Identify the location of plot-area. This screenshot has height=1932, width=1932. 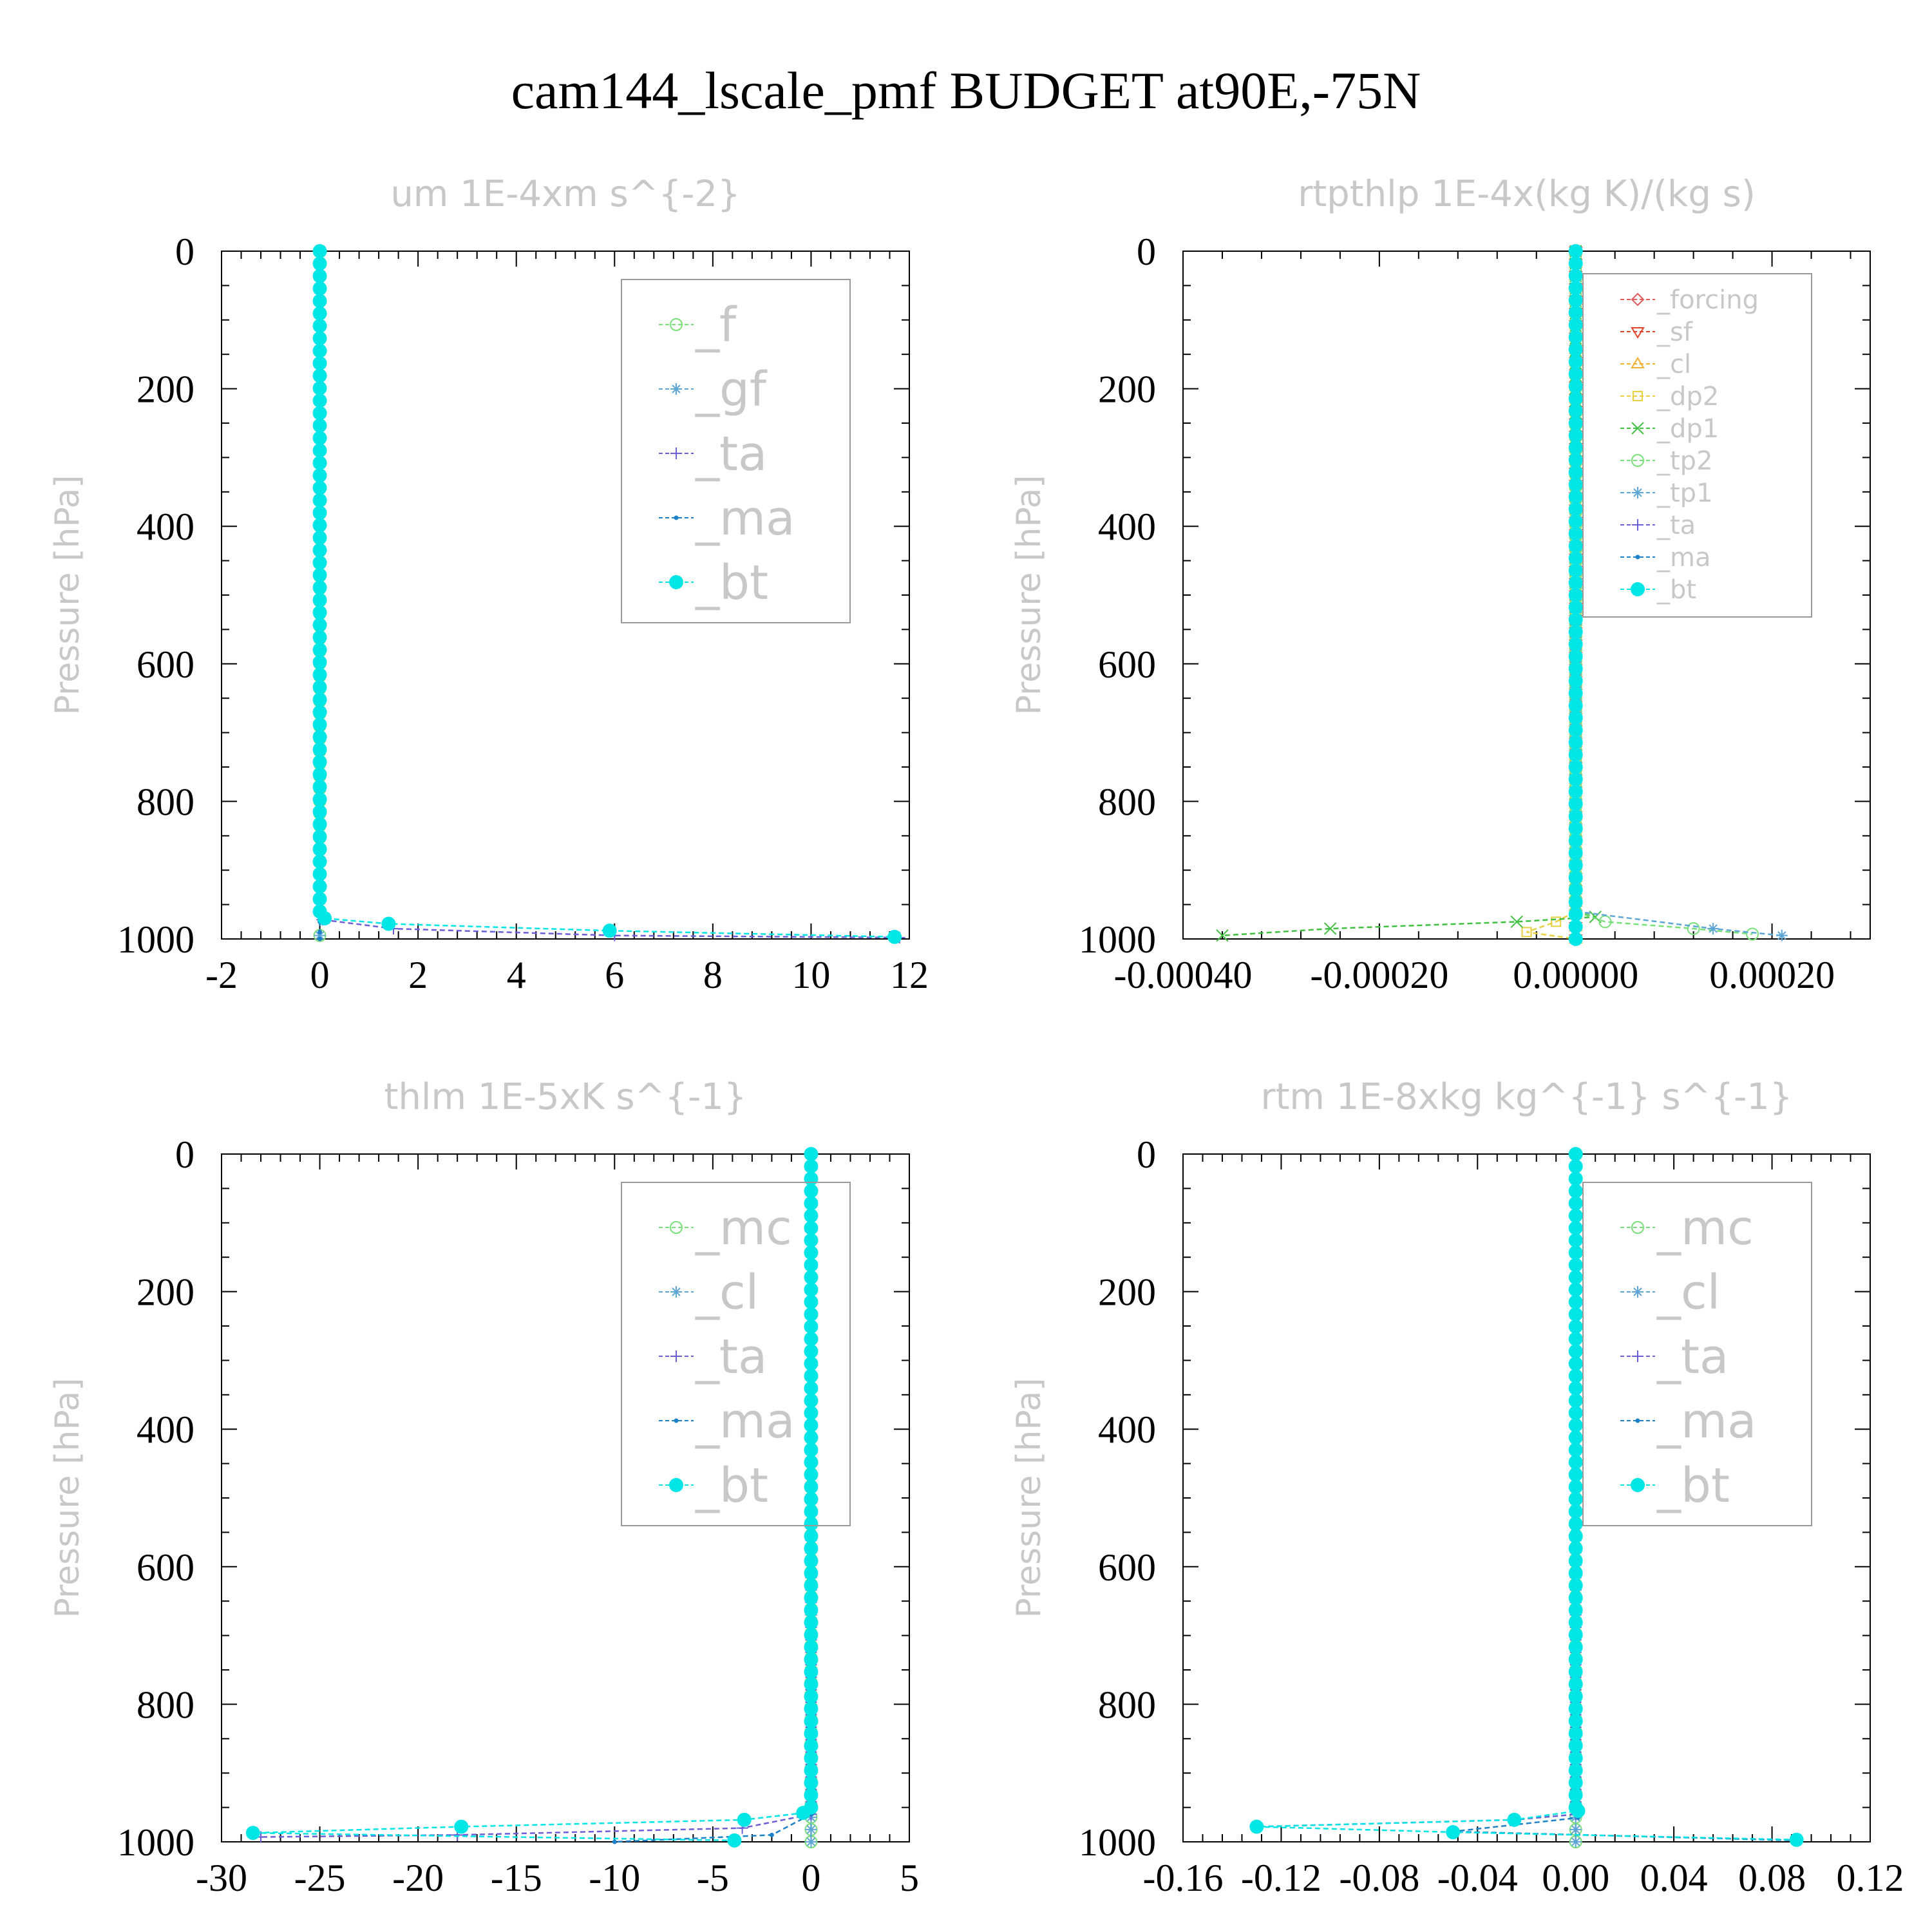
(1527, 1498).